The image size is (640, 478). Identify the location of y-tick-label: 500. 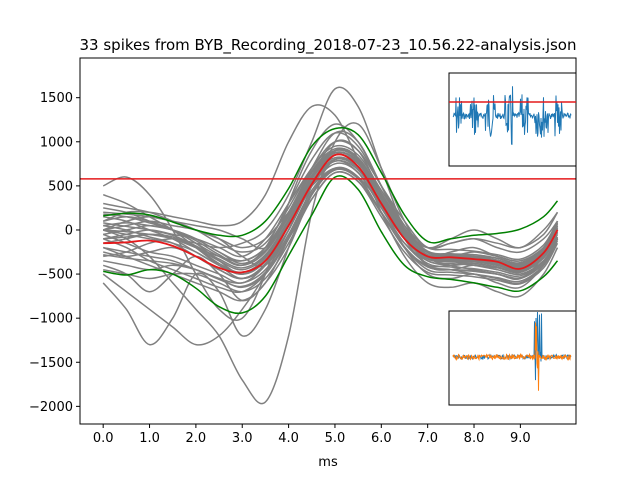
(60, 186).